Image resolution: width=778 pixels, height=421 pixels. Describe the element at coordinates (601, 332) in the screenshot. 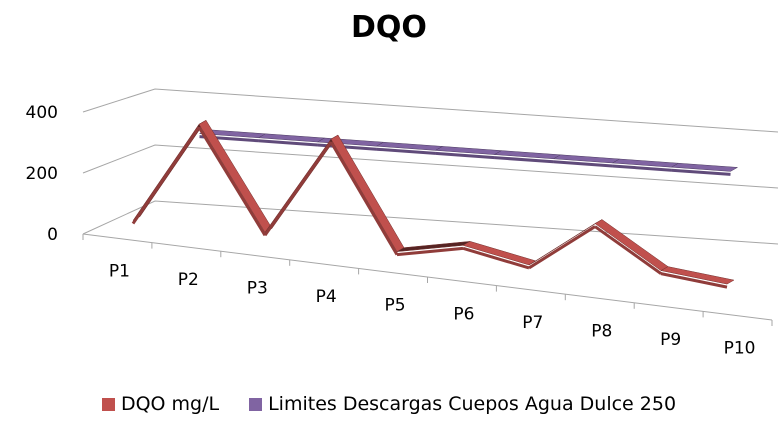

I see `x-tick-label: P8` at that location.